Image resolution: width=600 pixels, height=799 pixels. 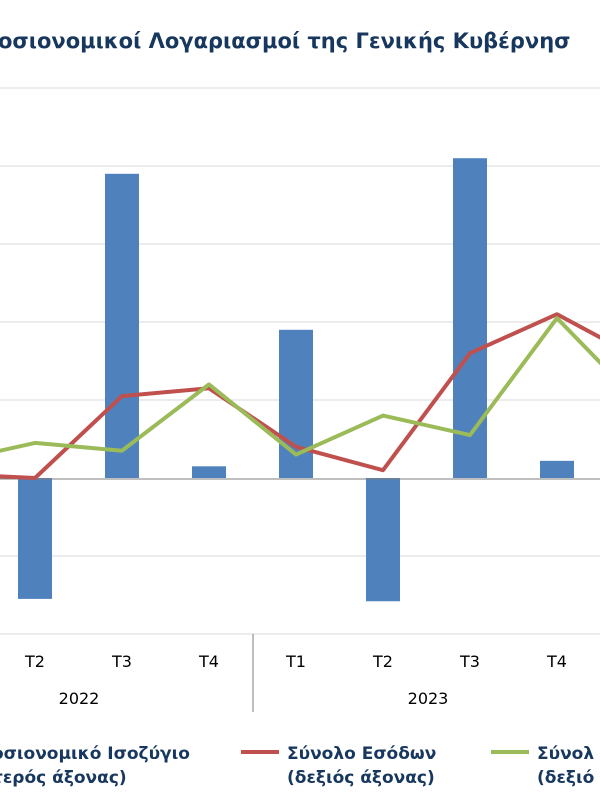 I want to click on x-axis: T2 T3 T4 T1 T2 T3 T4 2022 2023, so click(x=295, y=673).